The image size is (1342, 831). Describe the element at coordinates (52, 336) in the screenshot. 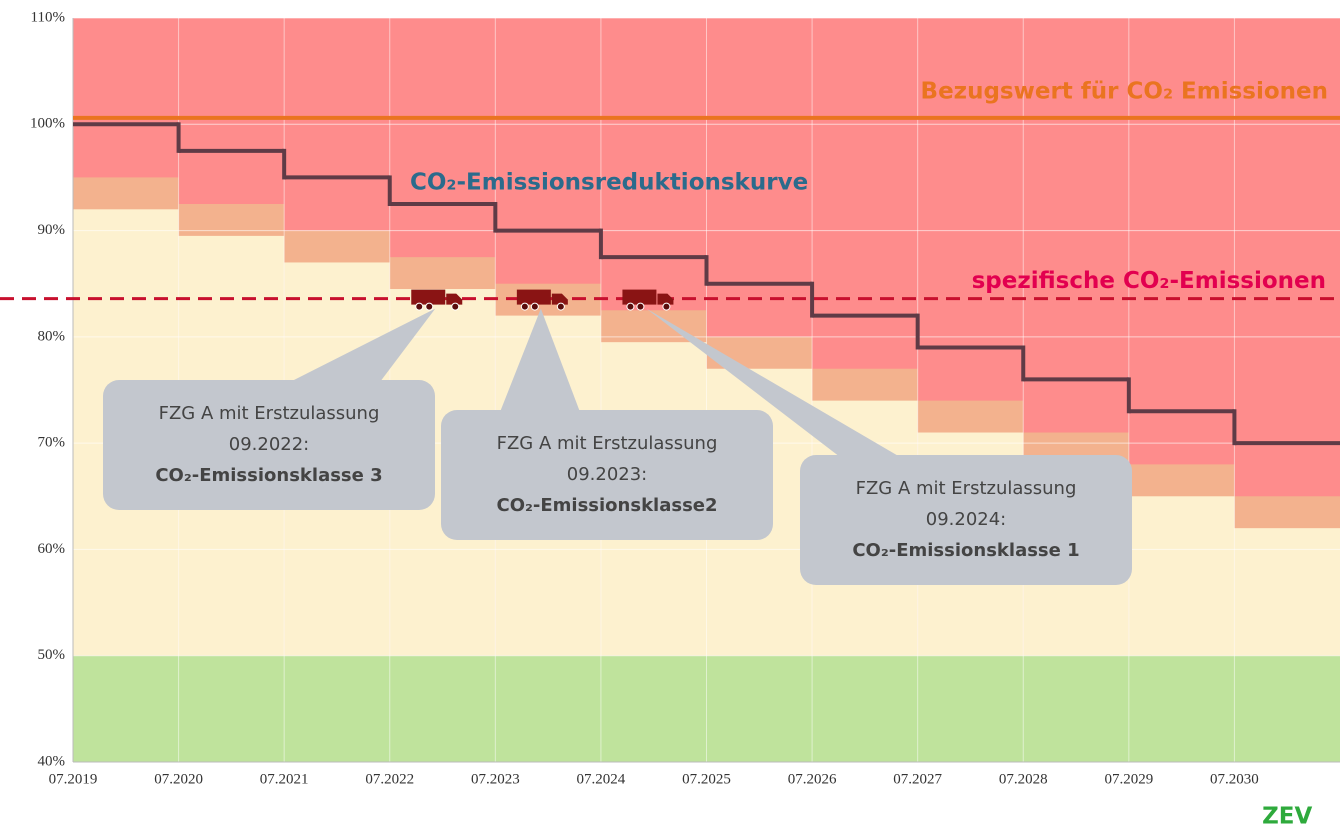

I see `y-tick-label: 80%` at that location.